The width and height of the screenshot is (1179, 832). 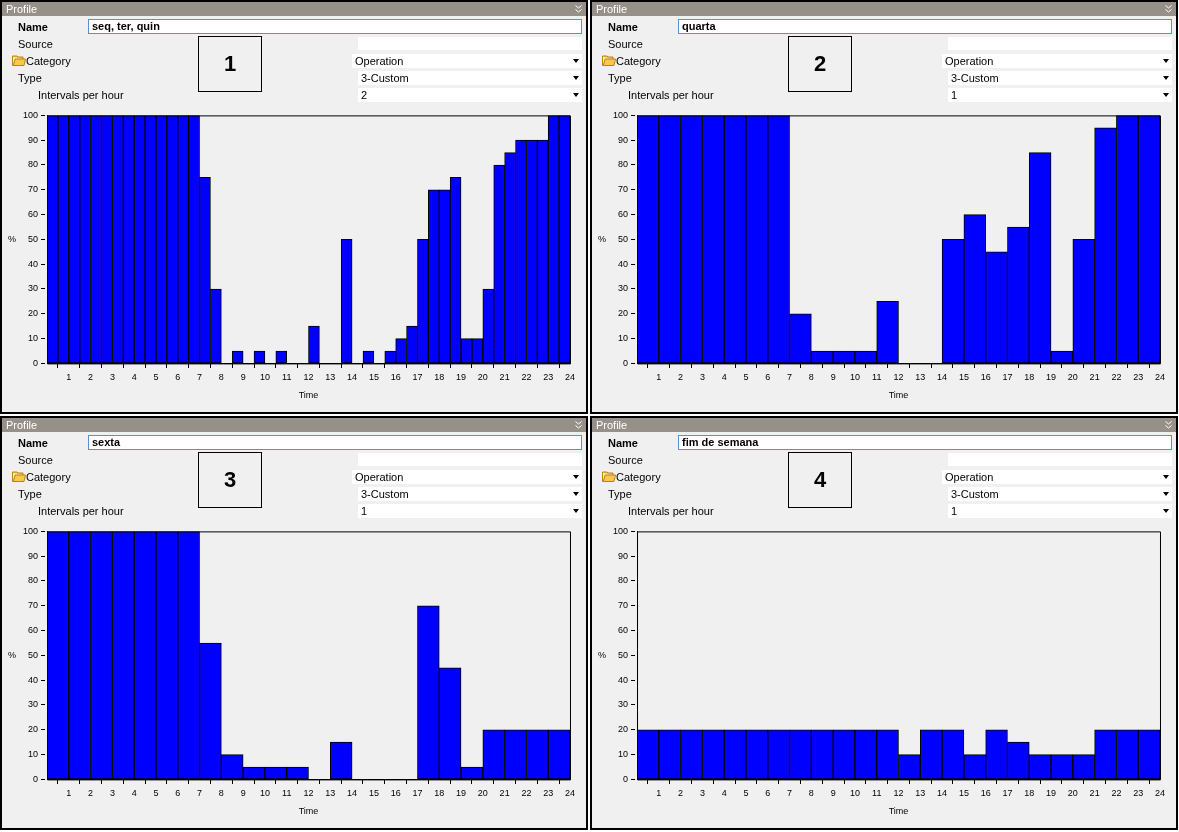 I want to click on x-tick-label: 8, so click(x=221, y=793).